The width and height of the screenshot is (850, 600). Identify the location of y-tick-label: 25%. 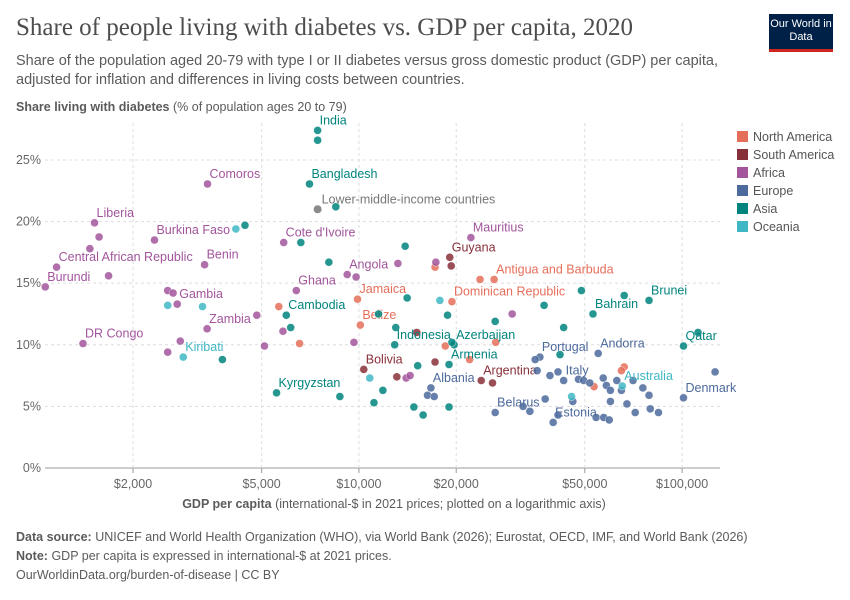
(28, 160).